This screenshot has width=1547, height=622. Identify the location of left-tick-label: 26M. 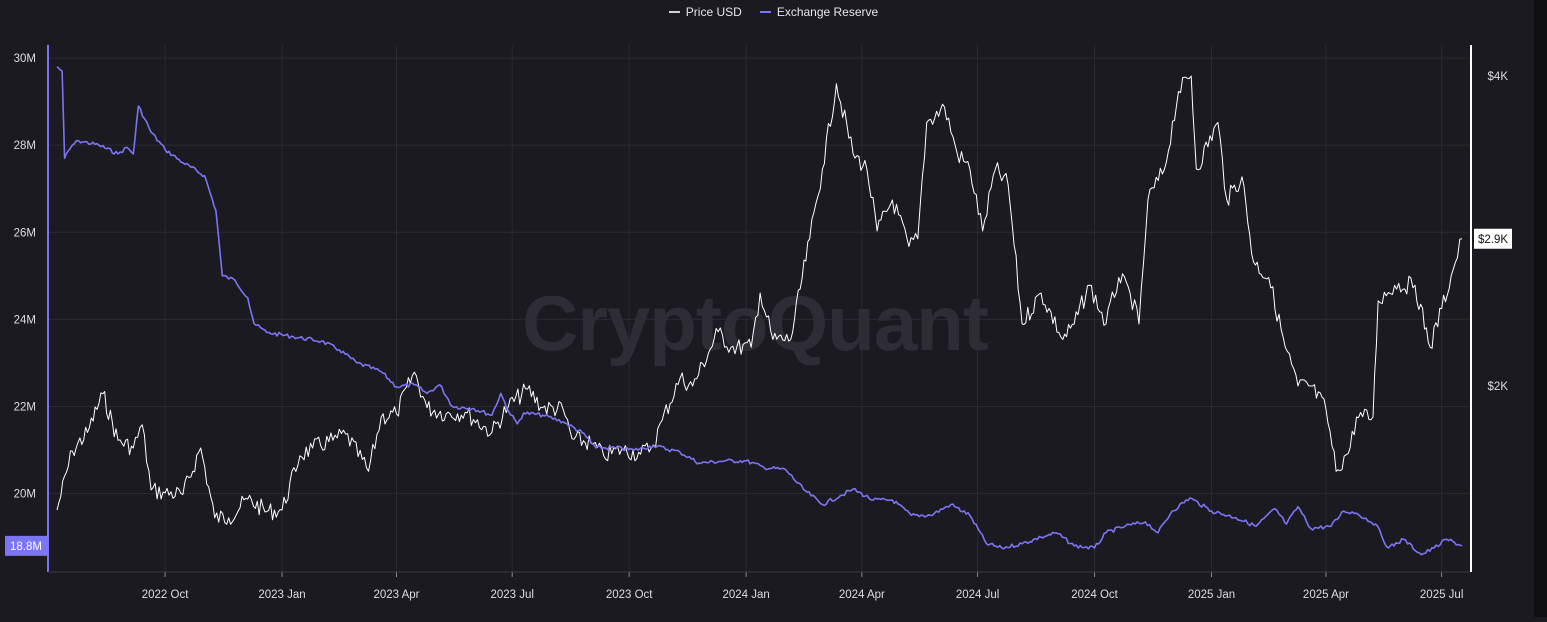
(25, 233).